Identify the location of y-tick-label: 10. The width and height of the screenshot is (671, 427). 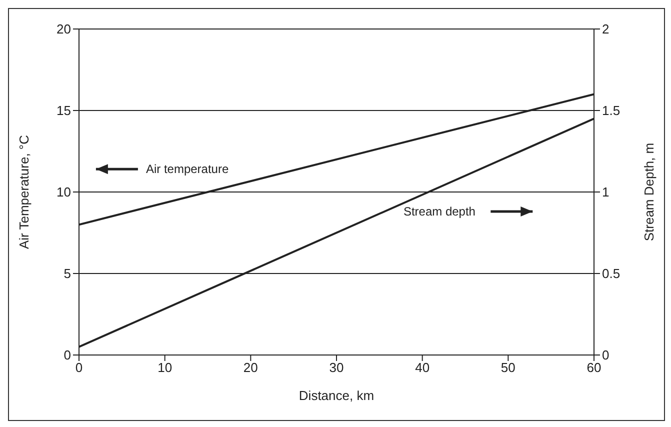
(63, 192).